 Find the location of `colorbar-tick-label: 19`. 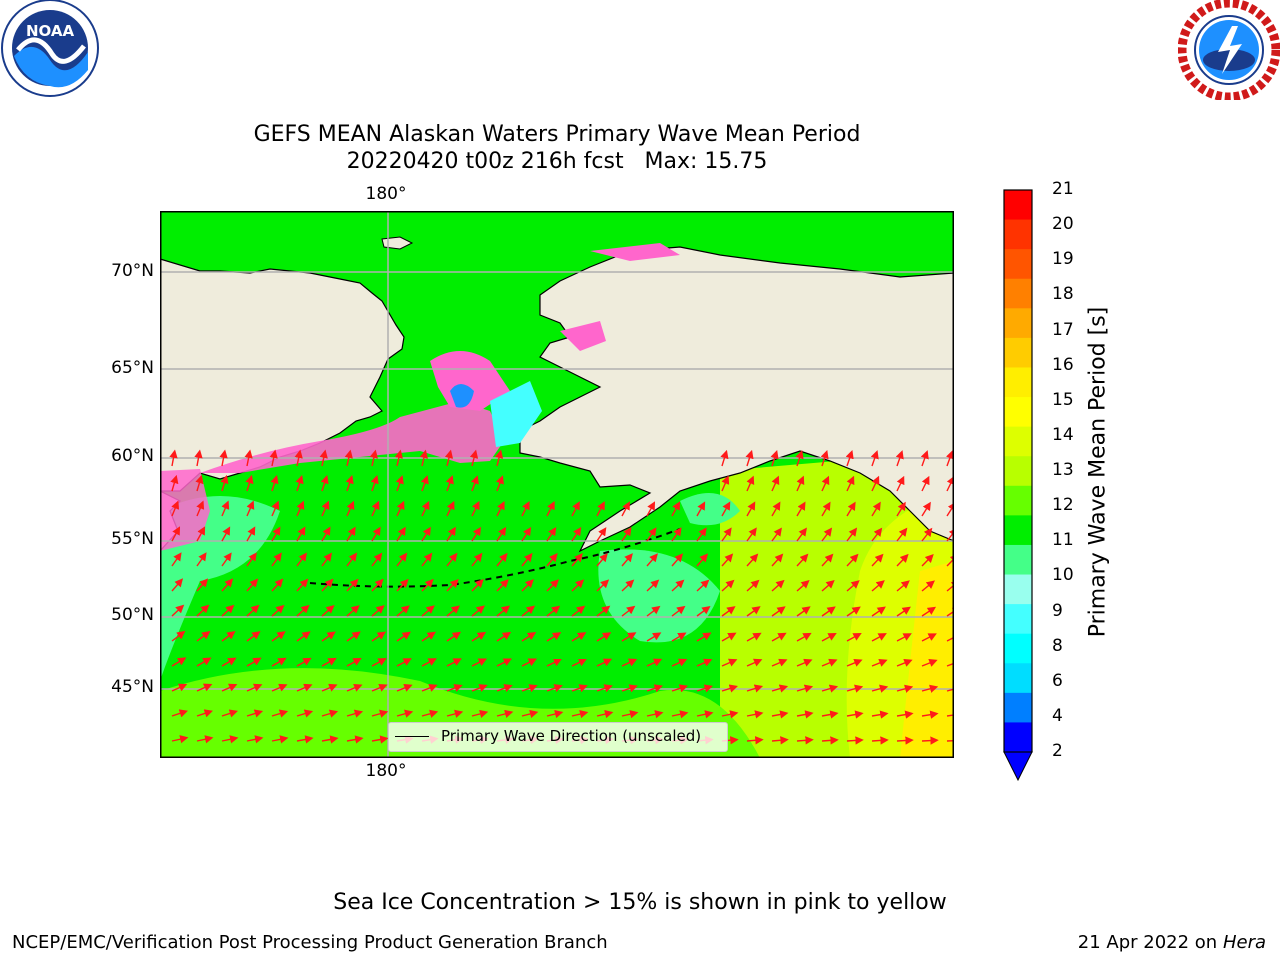

colorbar-tick-label: 19 is located at coordinates (1063, 259).